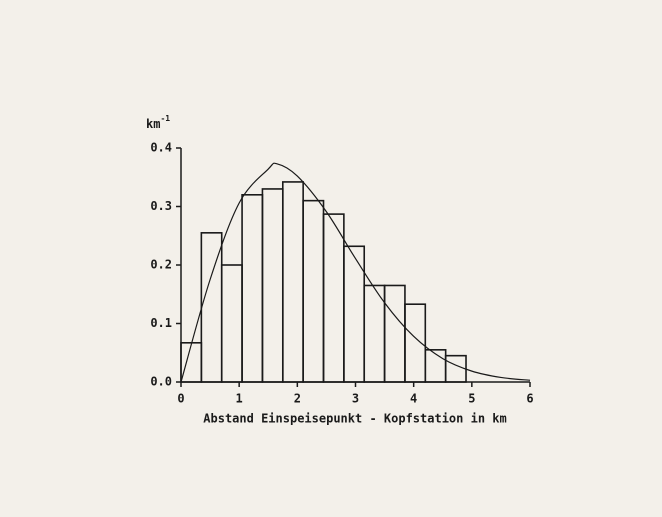 The image size is (662, 517). What do you see at coordinates (153, 124) in the screenshot?
I see `y-axis-unit: km` at bounding box center [153, 124].